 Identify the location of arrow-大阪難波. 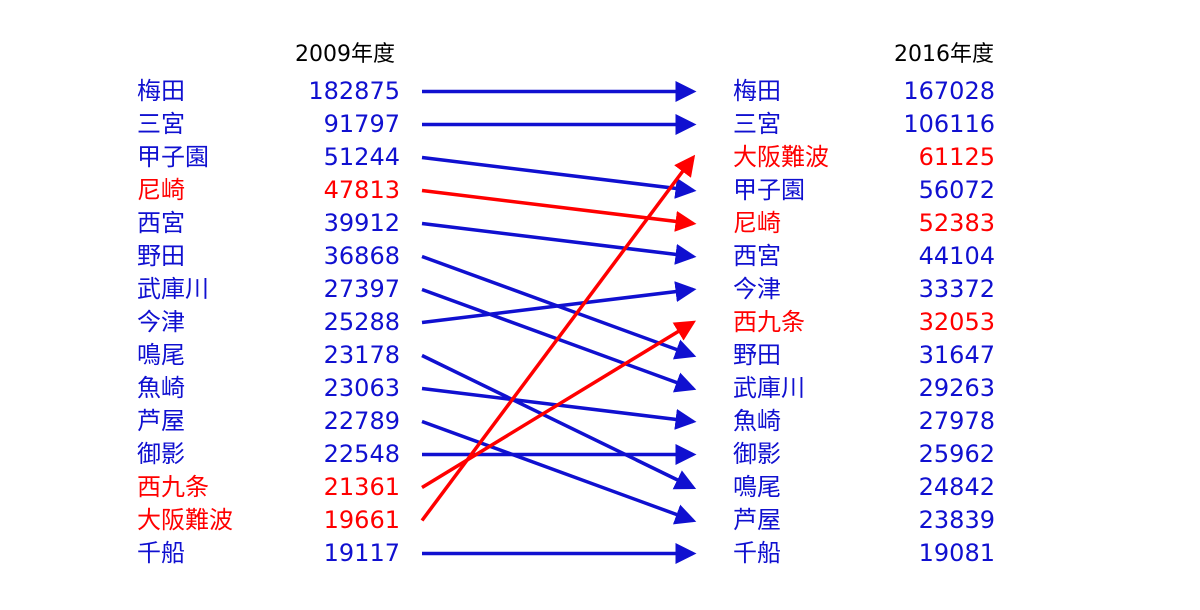
(558, 338).